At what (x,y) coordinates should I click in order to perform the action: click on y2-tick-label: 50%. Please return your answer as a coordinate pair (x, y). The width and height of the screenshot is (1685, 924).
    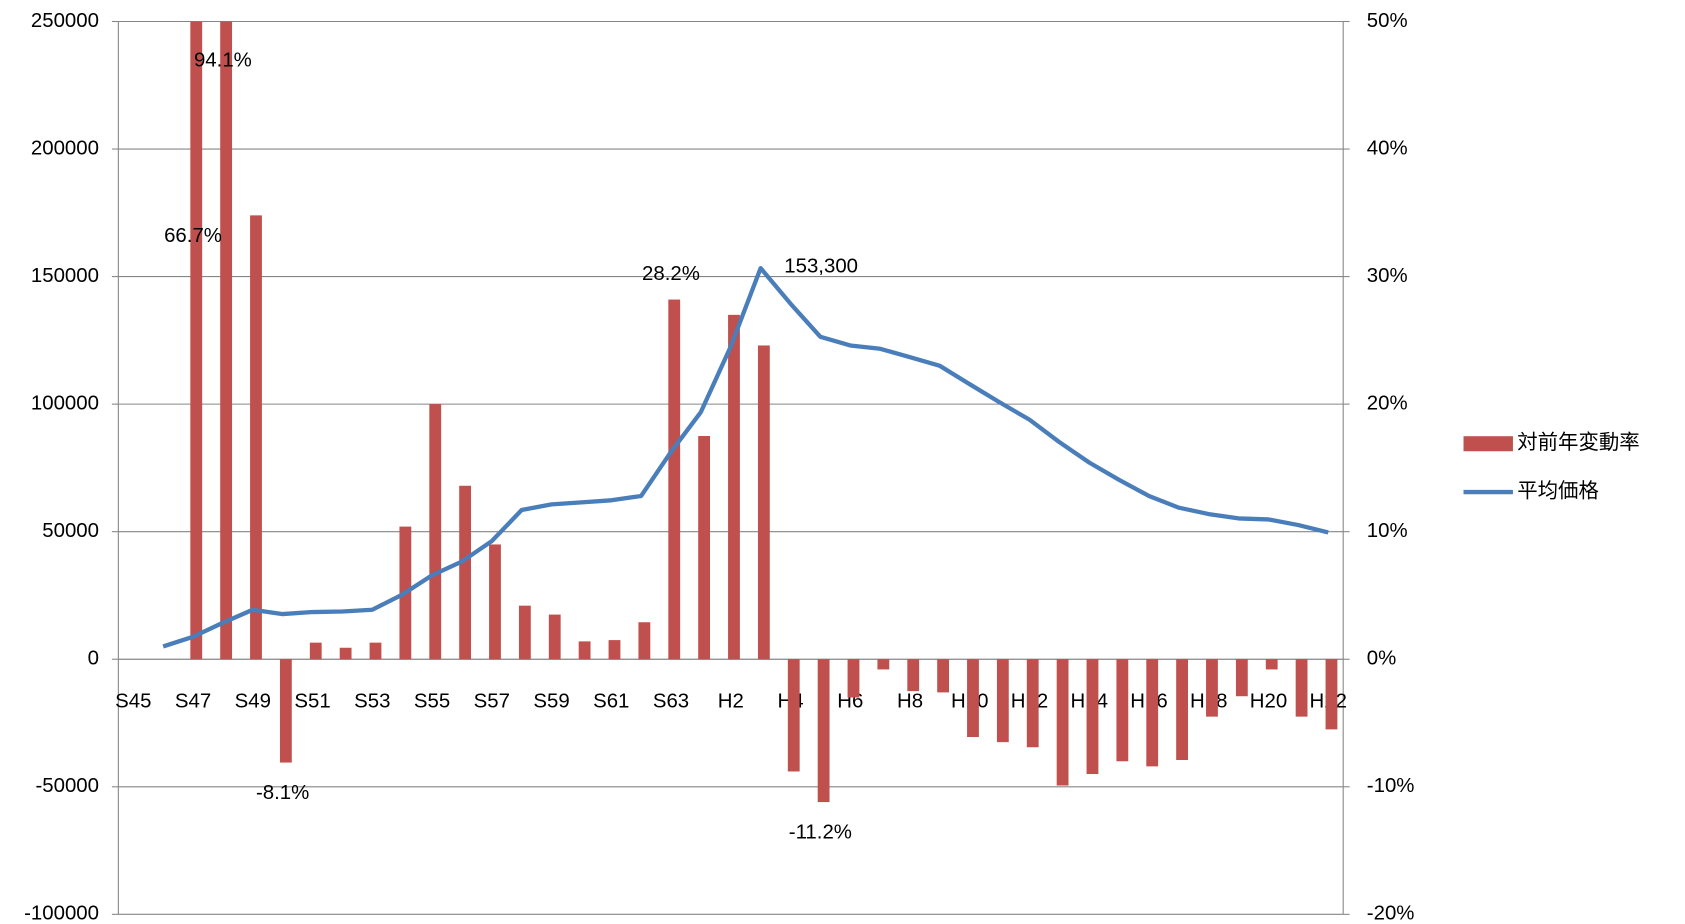
    Looking at the image, I should click on (1387, 21).